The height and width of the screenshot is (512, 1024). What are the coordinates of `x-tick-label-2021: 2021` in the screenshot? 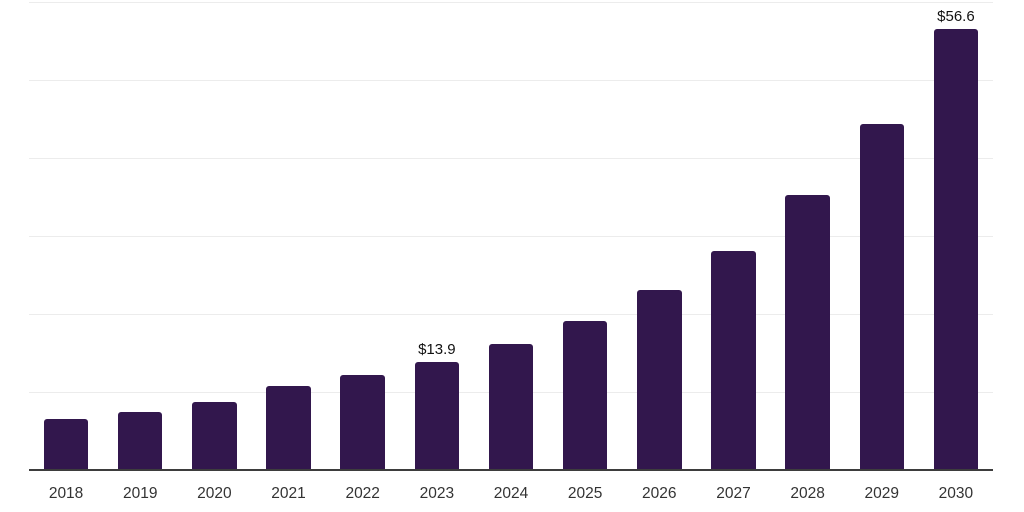 It's located at (288, 493).